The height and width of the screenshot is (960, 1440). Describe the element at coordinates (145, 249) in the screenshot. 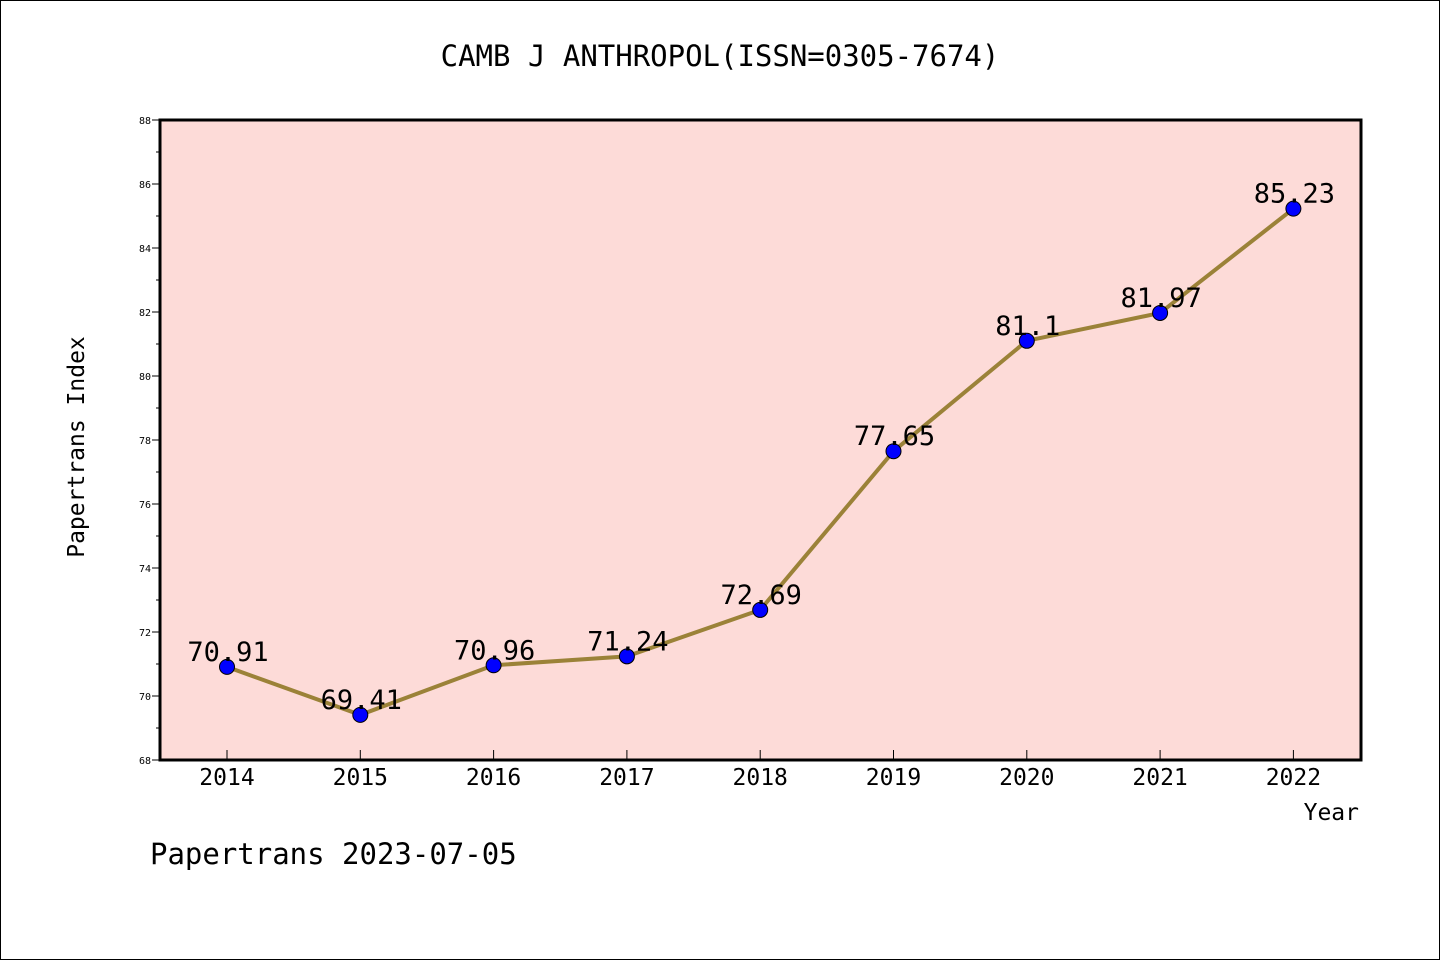

I see `y-tick-label: 84` at that location.